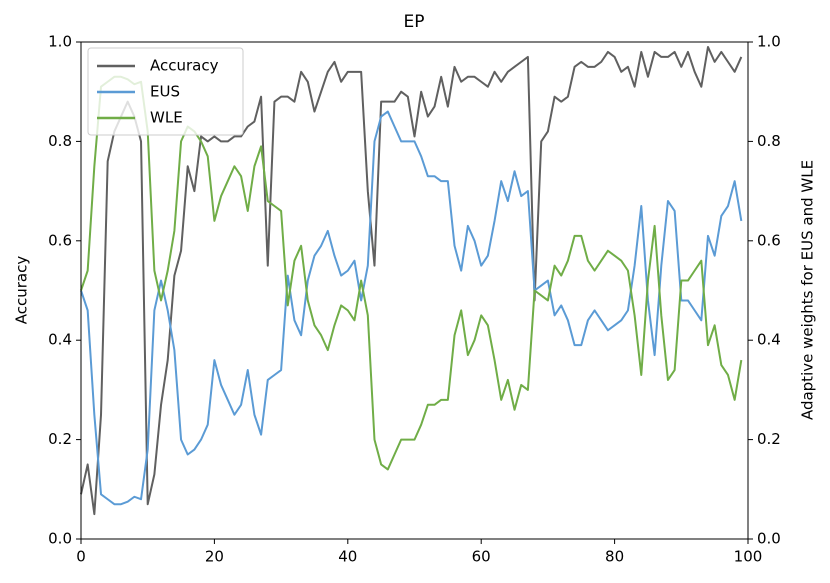  I want to click on x-tick-label: 60, so click(481, 557).